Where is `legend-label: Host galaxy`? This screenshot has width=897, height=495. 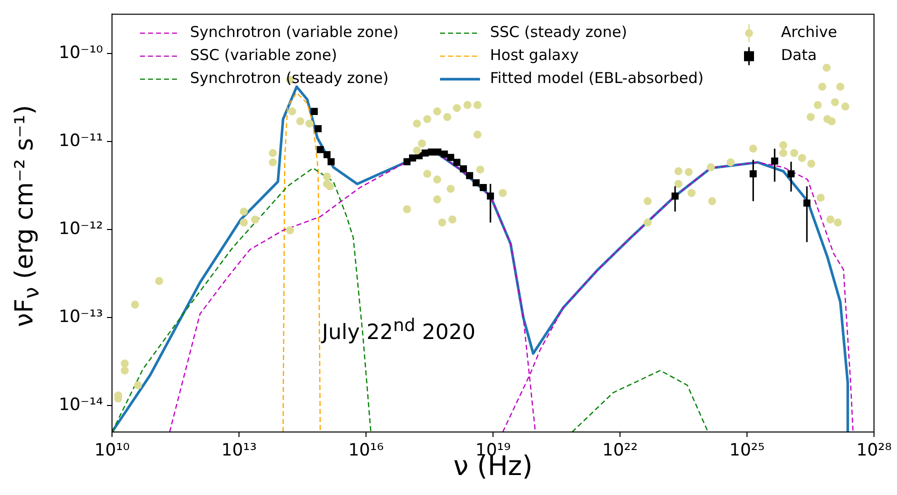 legend-label: Host galaxy is located at coordinates (534, 55).